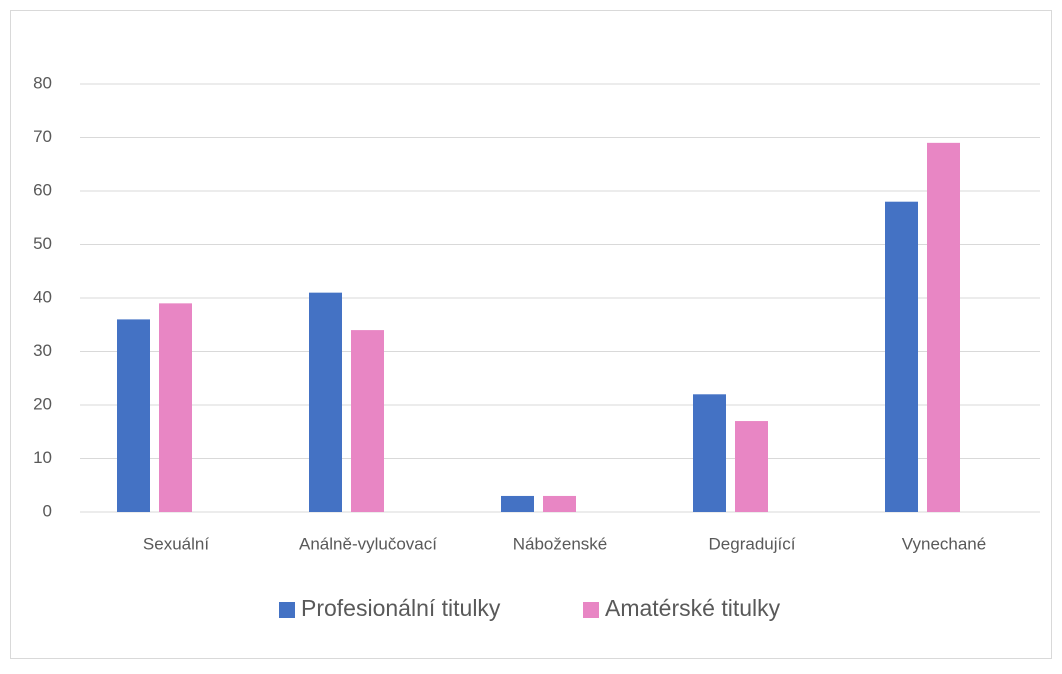  What do you see at coordinates (42, 457) in the screenshot?
I see `y-tick-label: 10` at bounding box center [42, 457].